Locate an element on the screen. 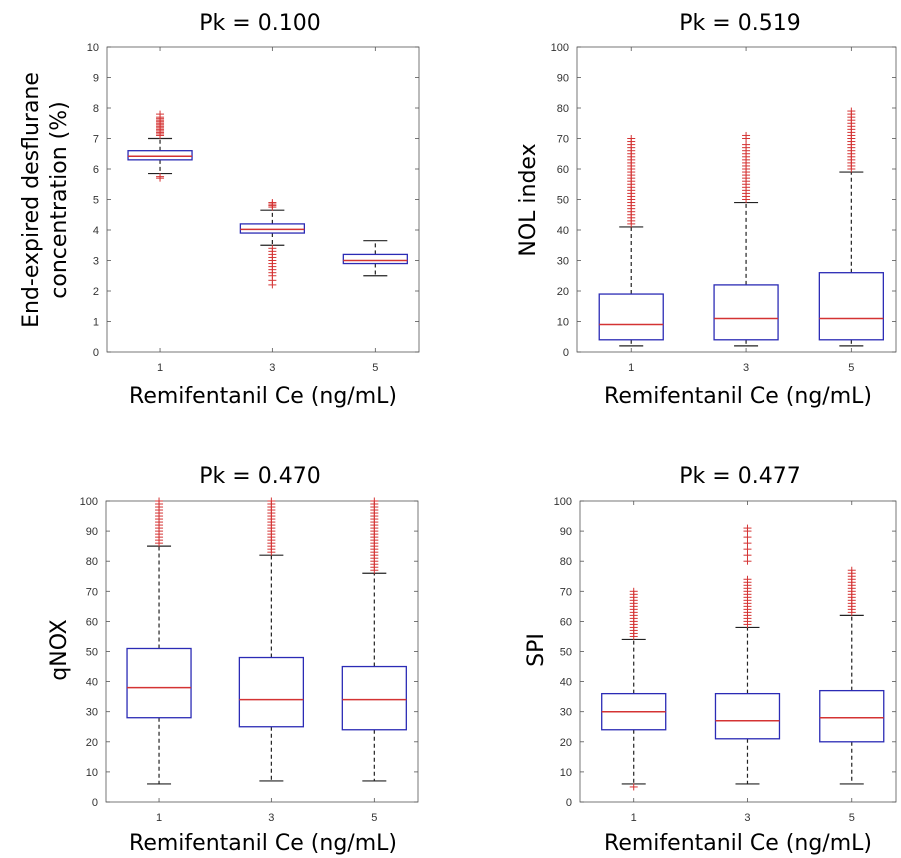 This screenshot has height=858, width=901. panel-title: Pk = 0.477 is located at coordinates (739, 476).